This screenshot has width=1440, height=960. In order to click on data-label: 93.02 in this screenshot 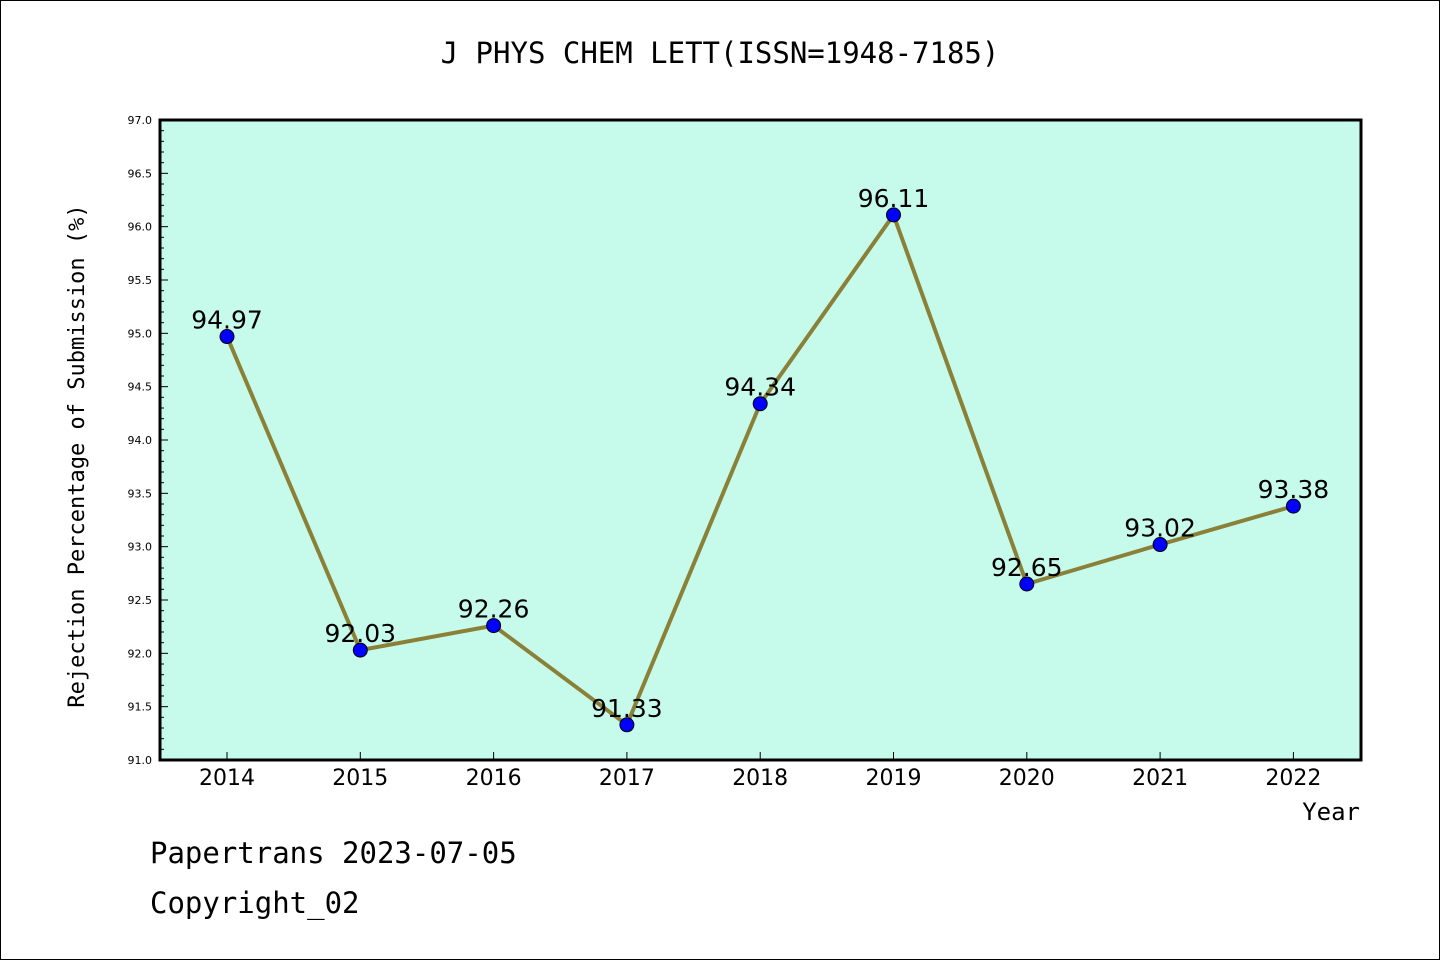, I will do `click(1160, 528)`.